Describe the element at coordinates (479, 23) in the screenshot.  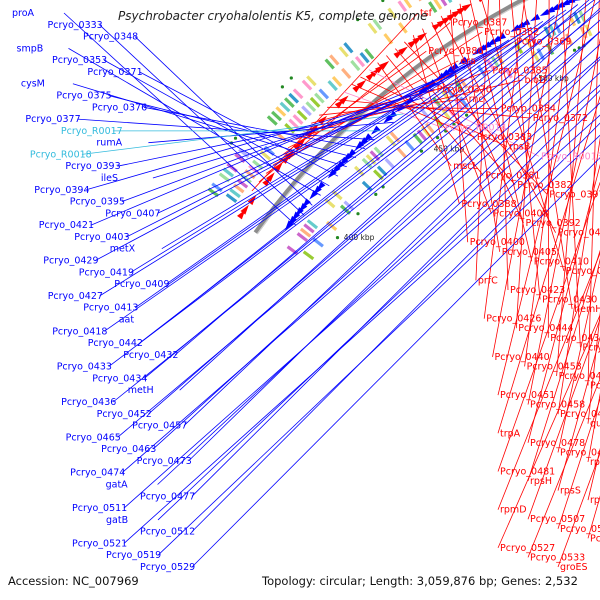
I see `gene-label: Pcryo_0387` at that location.